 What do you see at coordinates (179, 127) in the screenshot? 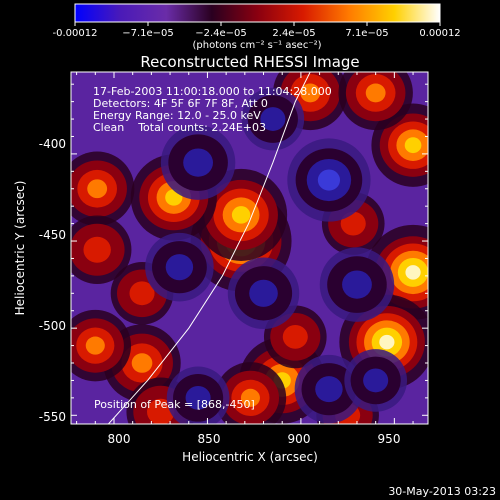
I see `annotation-counts: Clean Total counts: 2.24E+03` at bounding box center [179, 127].